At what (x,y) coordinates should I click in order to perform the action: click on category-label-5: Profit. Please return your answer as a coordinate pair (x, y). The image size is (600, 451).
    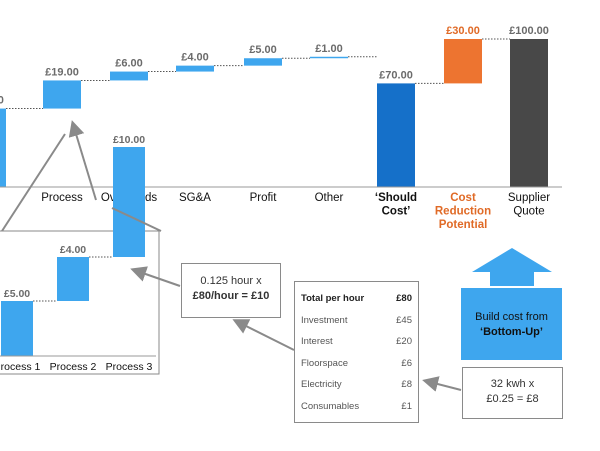
    Looking at the image, I should click on (264, 198).